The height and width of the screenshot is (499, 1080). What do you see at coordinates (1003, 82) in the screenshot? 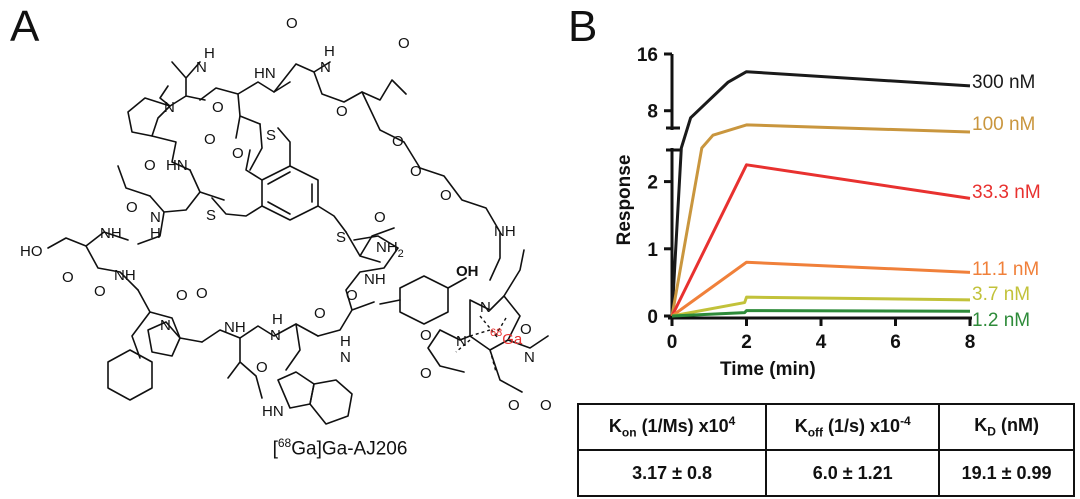
I see `series-label: 300 nM` at bounding box center [1003, 82].